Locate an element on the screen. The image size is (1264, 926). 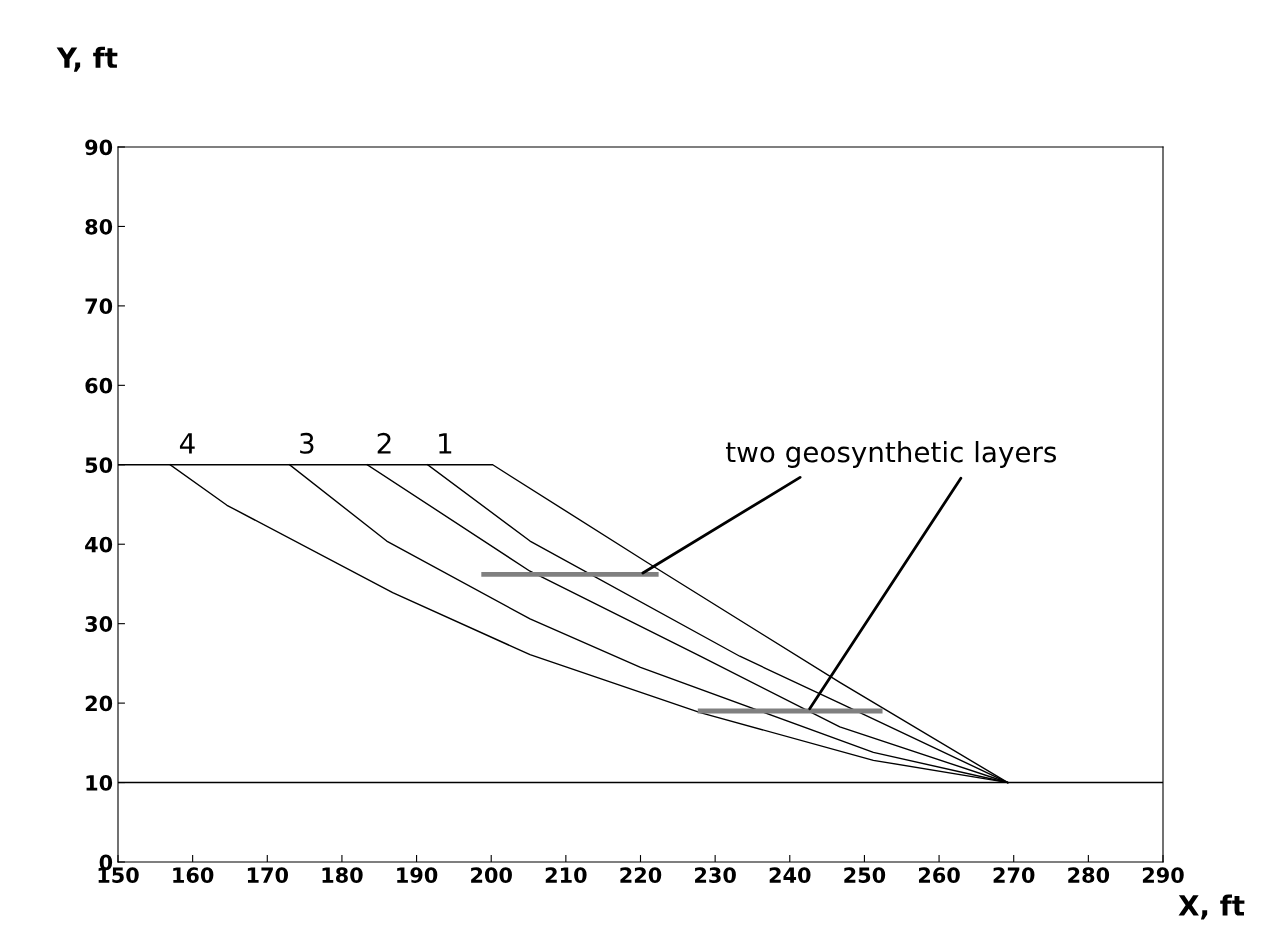
x-tick-label: 210 is located at coordinates (566, 875).